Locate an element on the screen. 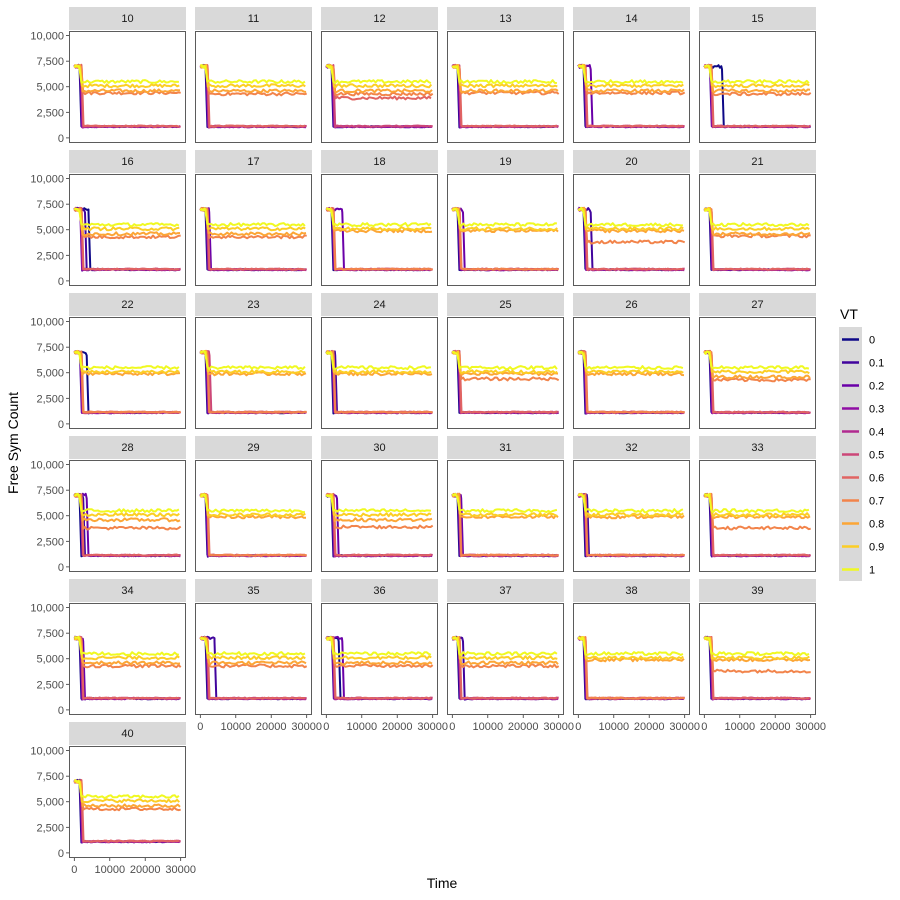  facet-panel-39: 39 0 10000 20000 30000 is located at coordinates (762, 656).